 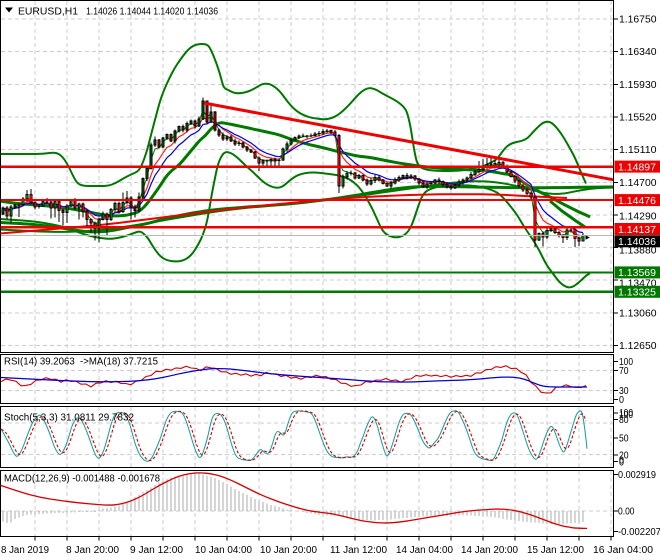 What do you see at coordinates (424, 550) in the screenshot?
I see `svg-text: 14 Jan 04:00` at bounding box center [424, 550].